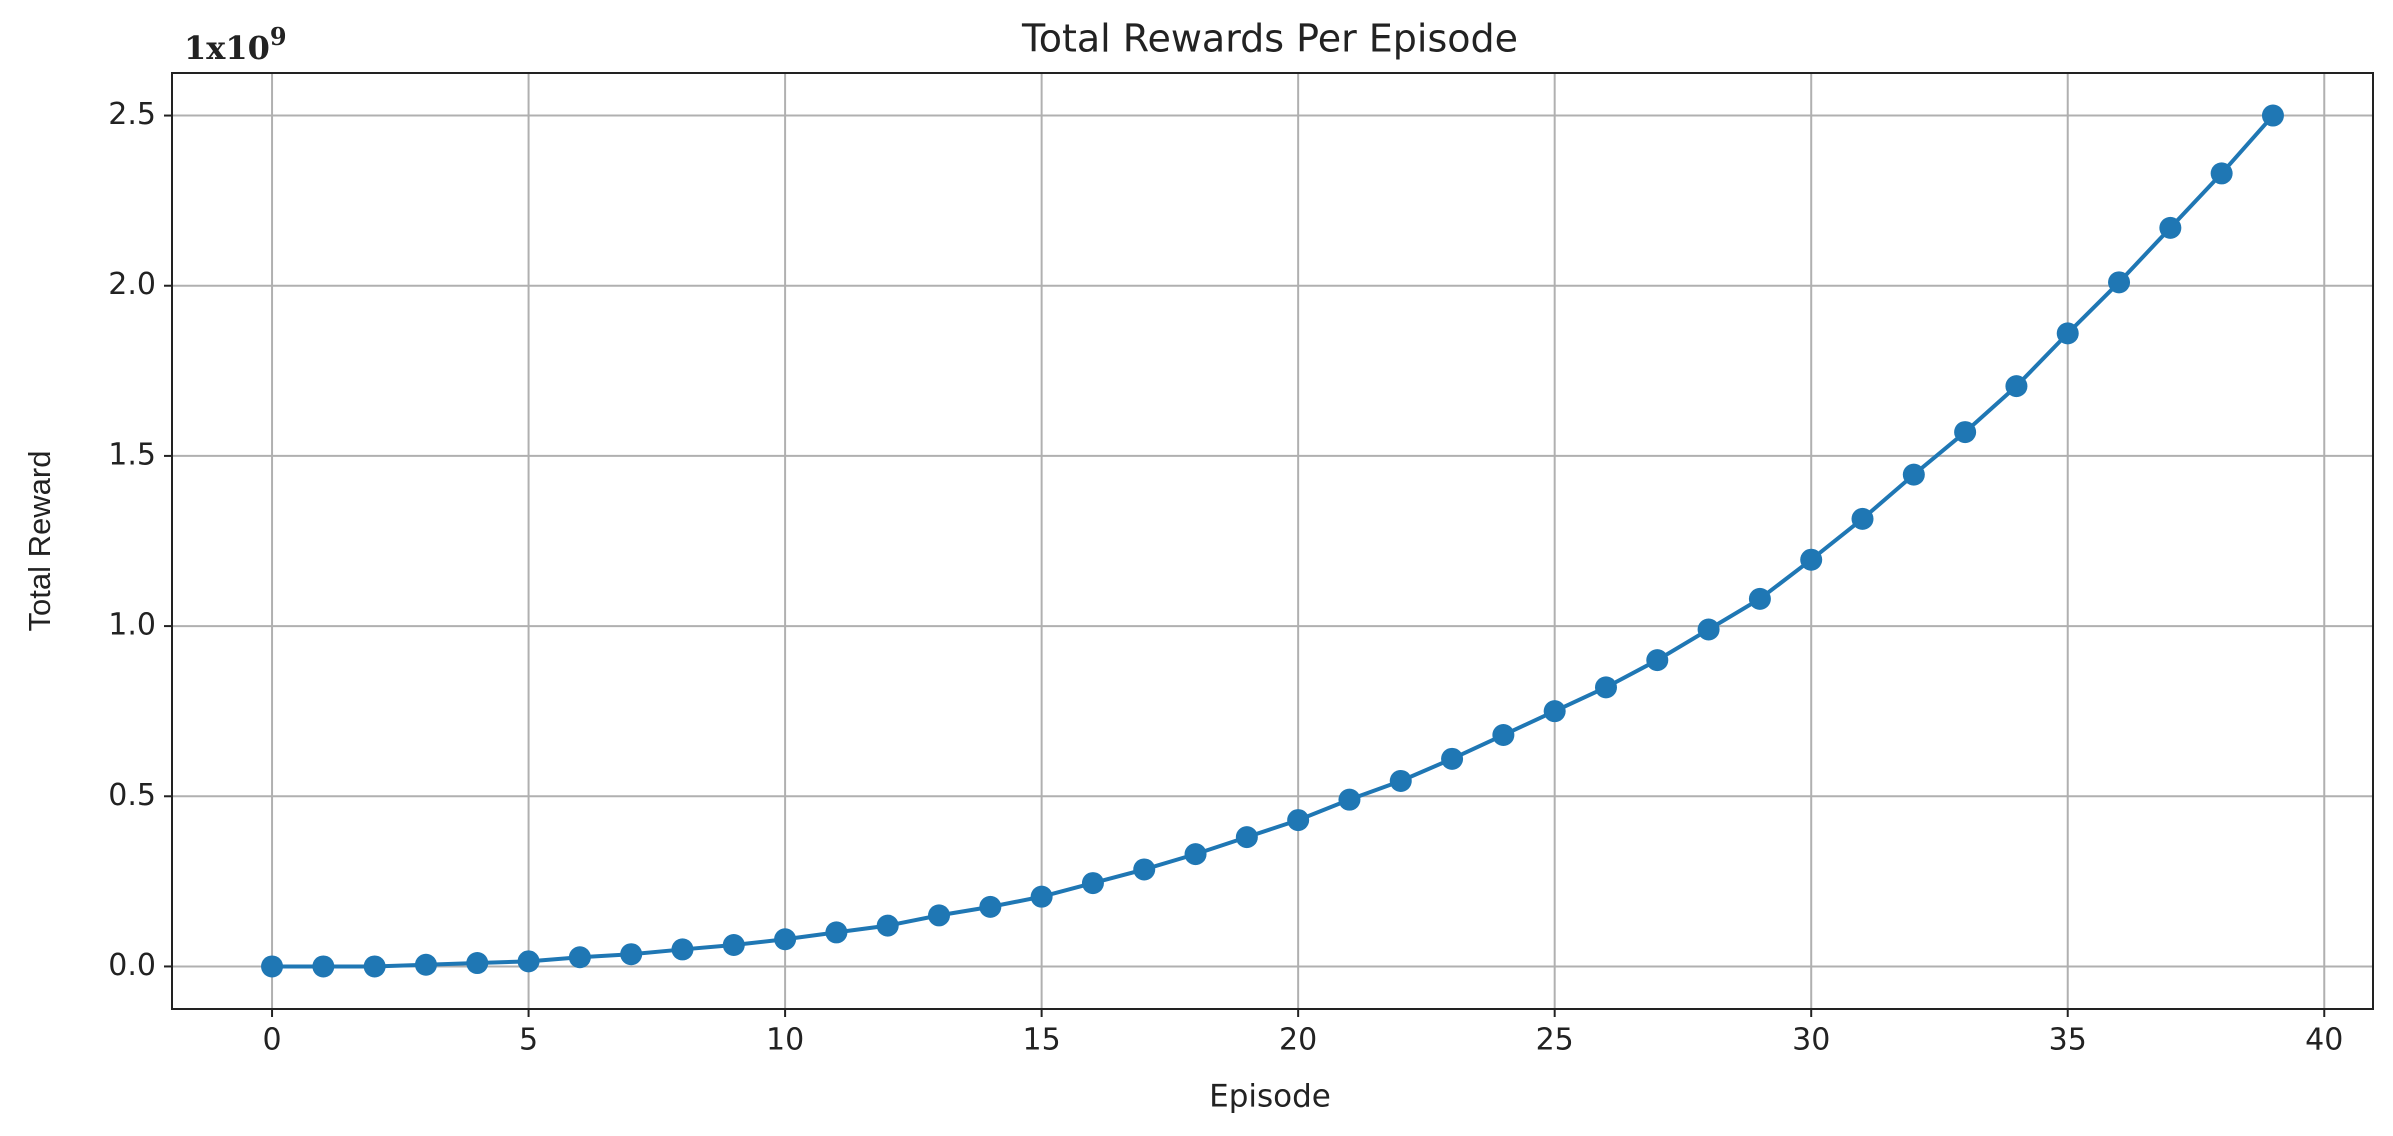 This screenshot has width=2393, height=1136. I want to click on offset-text: 1x10⁹, so click(235, 44).